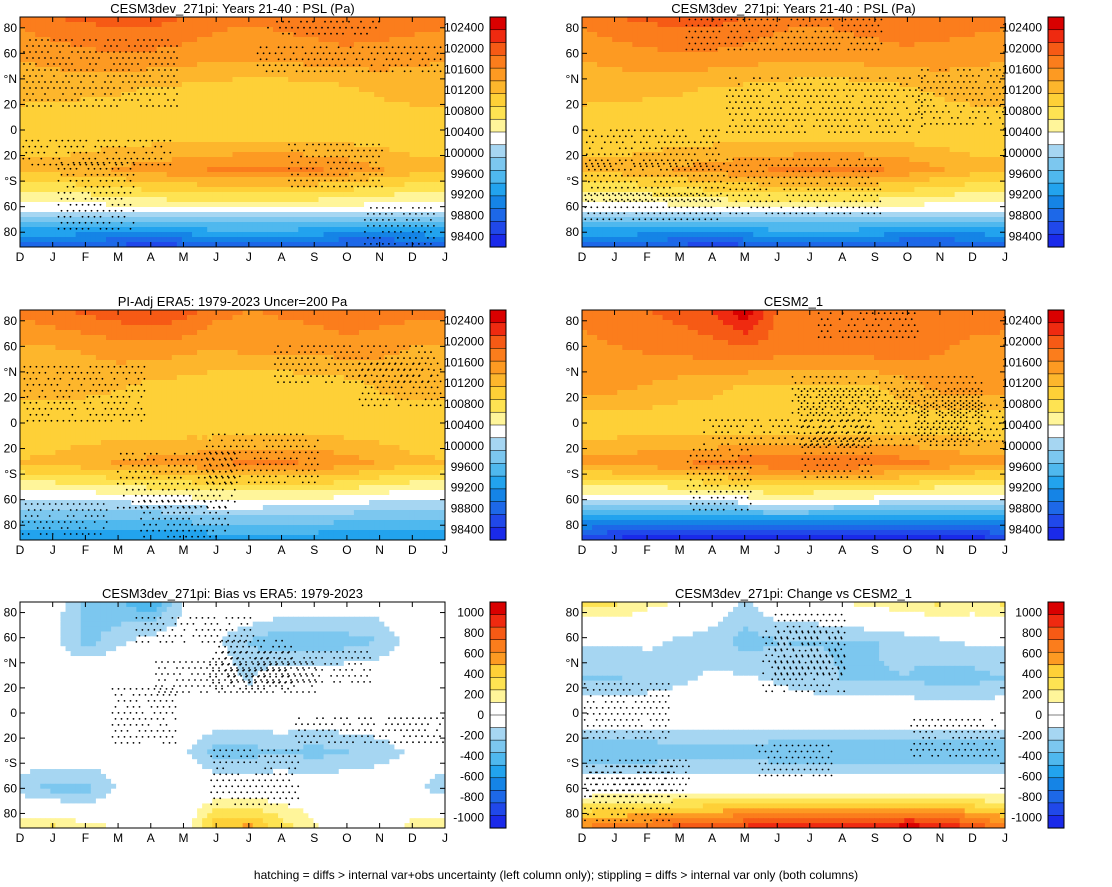  I want to click on colorbar-label: 100400, so click(464, 132).